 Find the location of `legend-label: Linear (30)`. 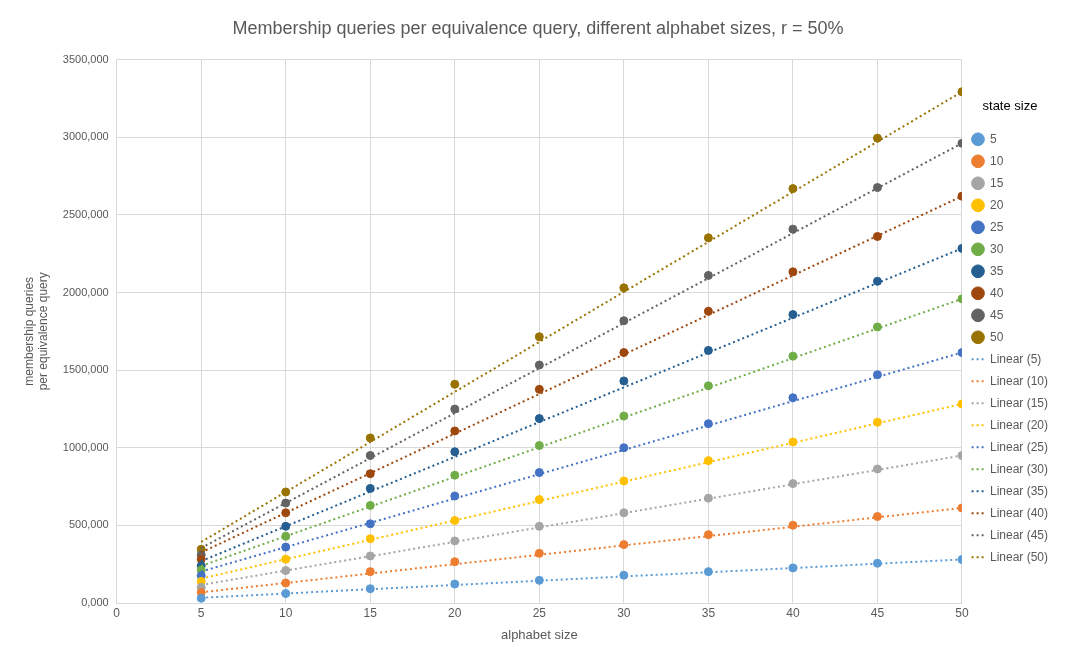

legend-label: Linear (30) is located at coordinates (1018, 468).